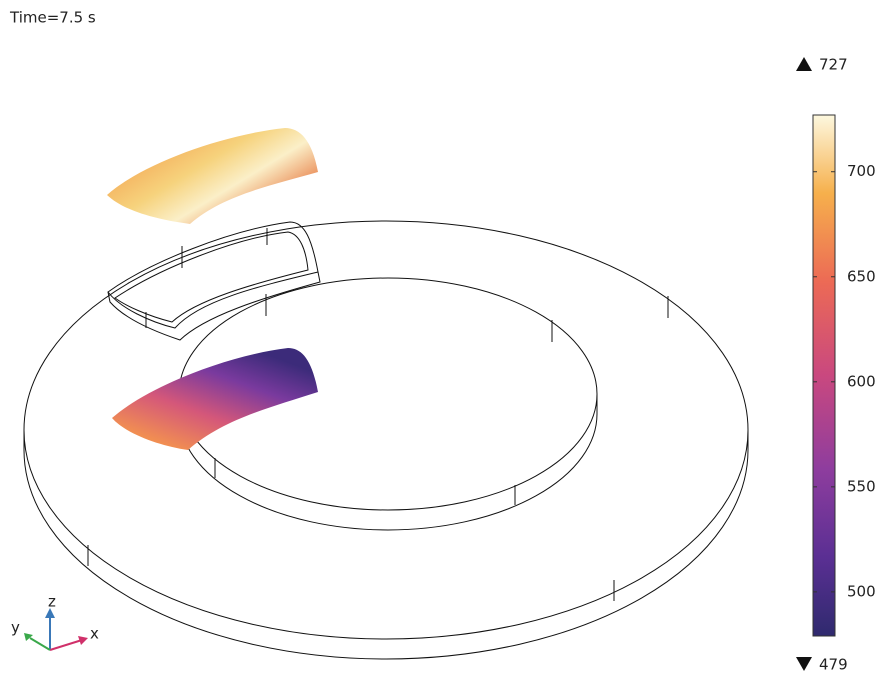 The height and width of the screenshot is (677, 885). What do you see at coordinates (55, 622) in the screenshot?
I see `axis-triad: z x y` at bounding box center [55, 622].